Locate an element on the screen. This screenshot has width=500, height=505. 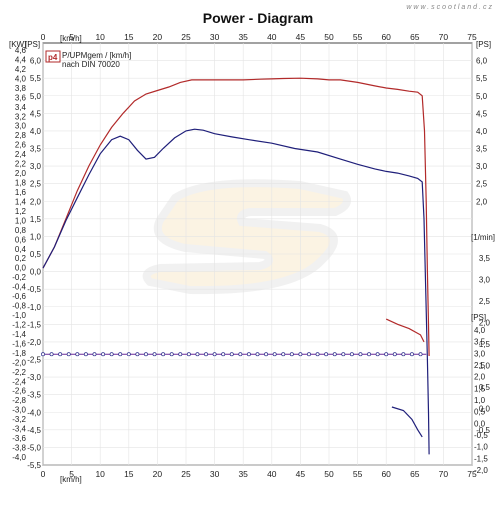
right-tick-label-ps-top: 4,0 is located at coordinates (482, 131).